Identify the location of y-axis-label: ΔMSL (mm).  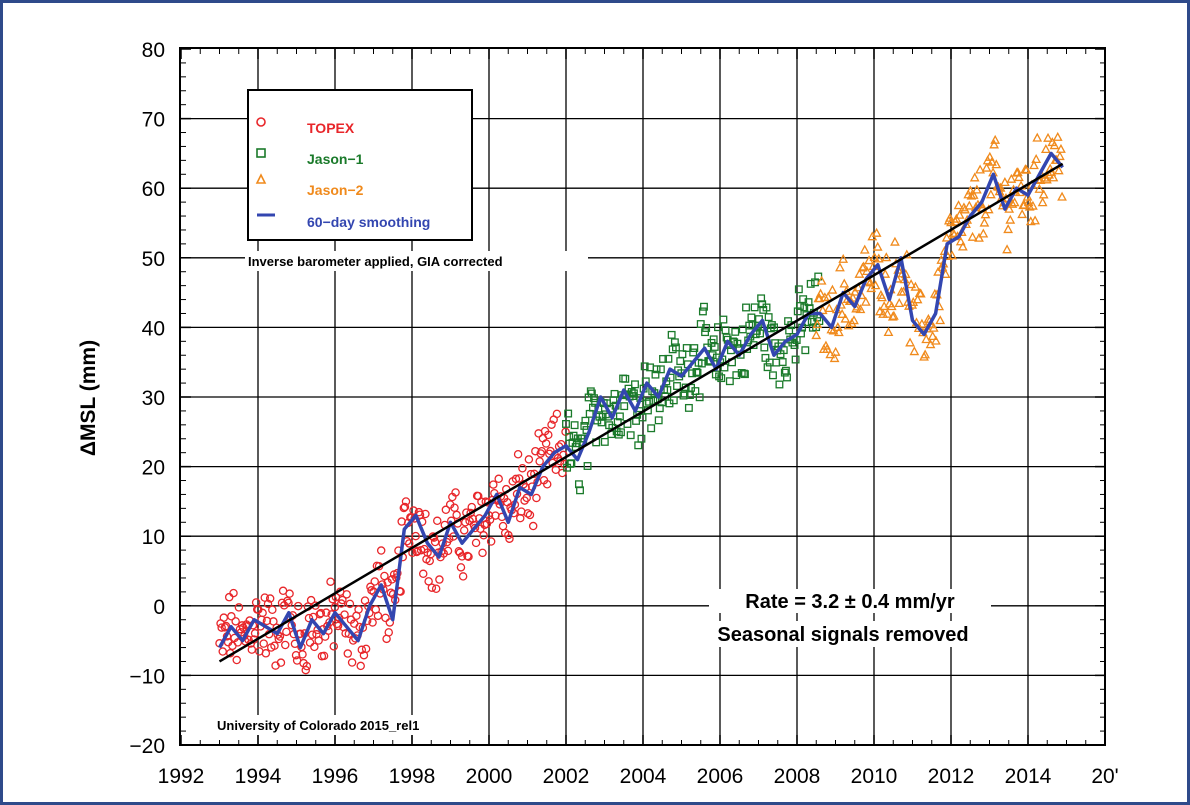
(88, 398).